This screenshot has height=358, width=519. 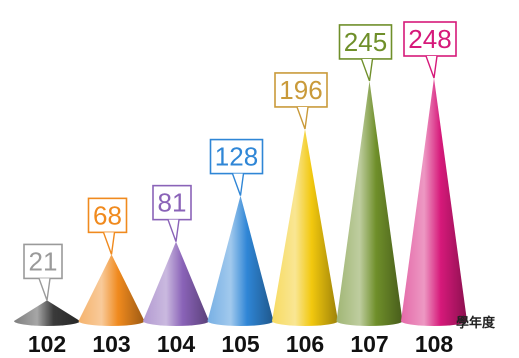 I want to click on value-label-108: 248, so click(x=429, y=39).